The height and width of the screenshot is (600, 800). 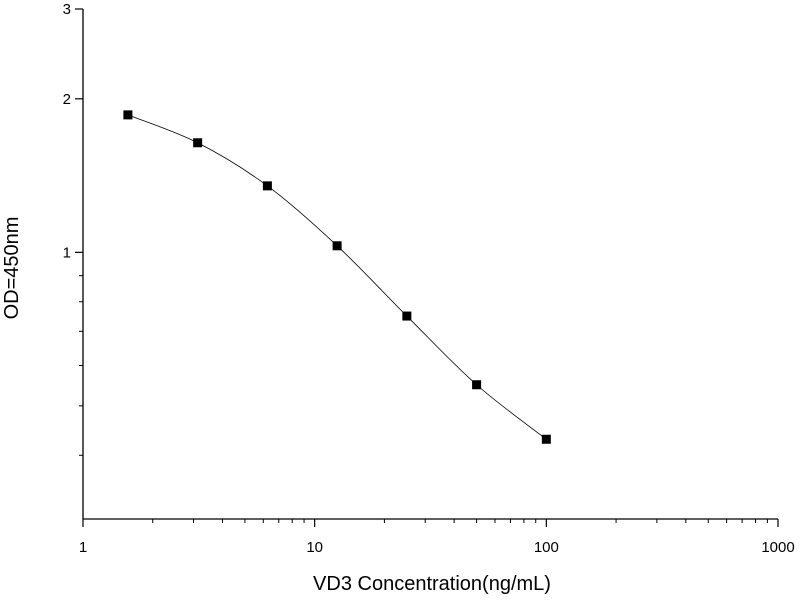 I want to click on x-tick-label: 100, so click(x=546, y=547).